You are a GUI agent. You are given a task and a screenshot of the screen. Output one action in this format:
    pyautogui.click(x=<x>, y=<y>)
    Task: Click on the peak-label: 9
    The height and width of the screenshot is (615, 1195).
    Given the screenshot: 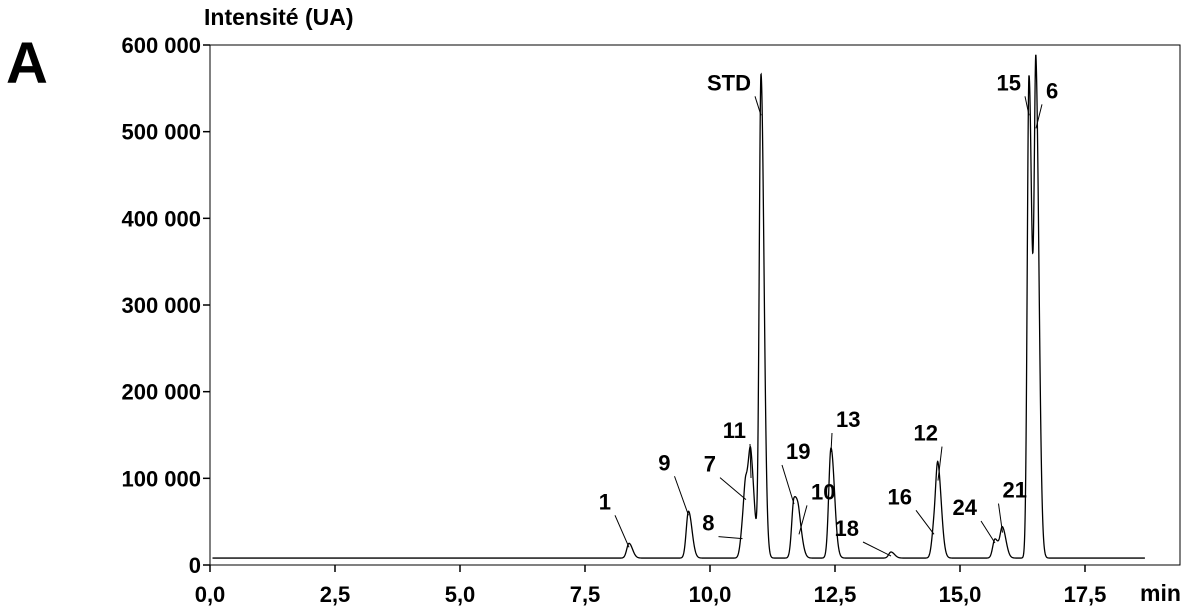 What is the action you would take?
    pyautogui.click(x=664, y=462)
    